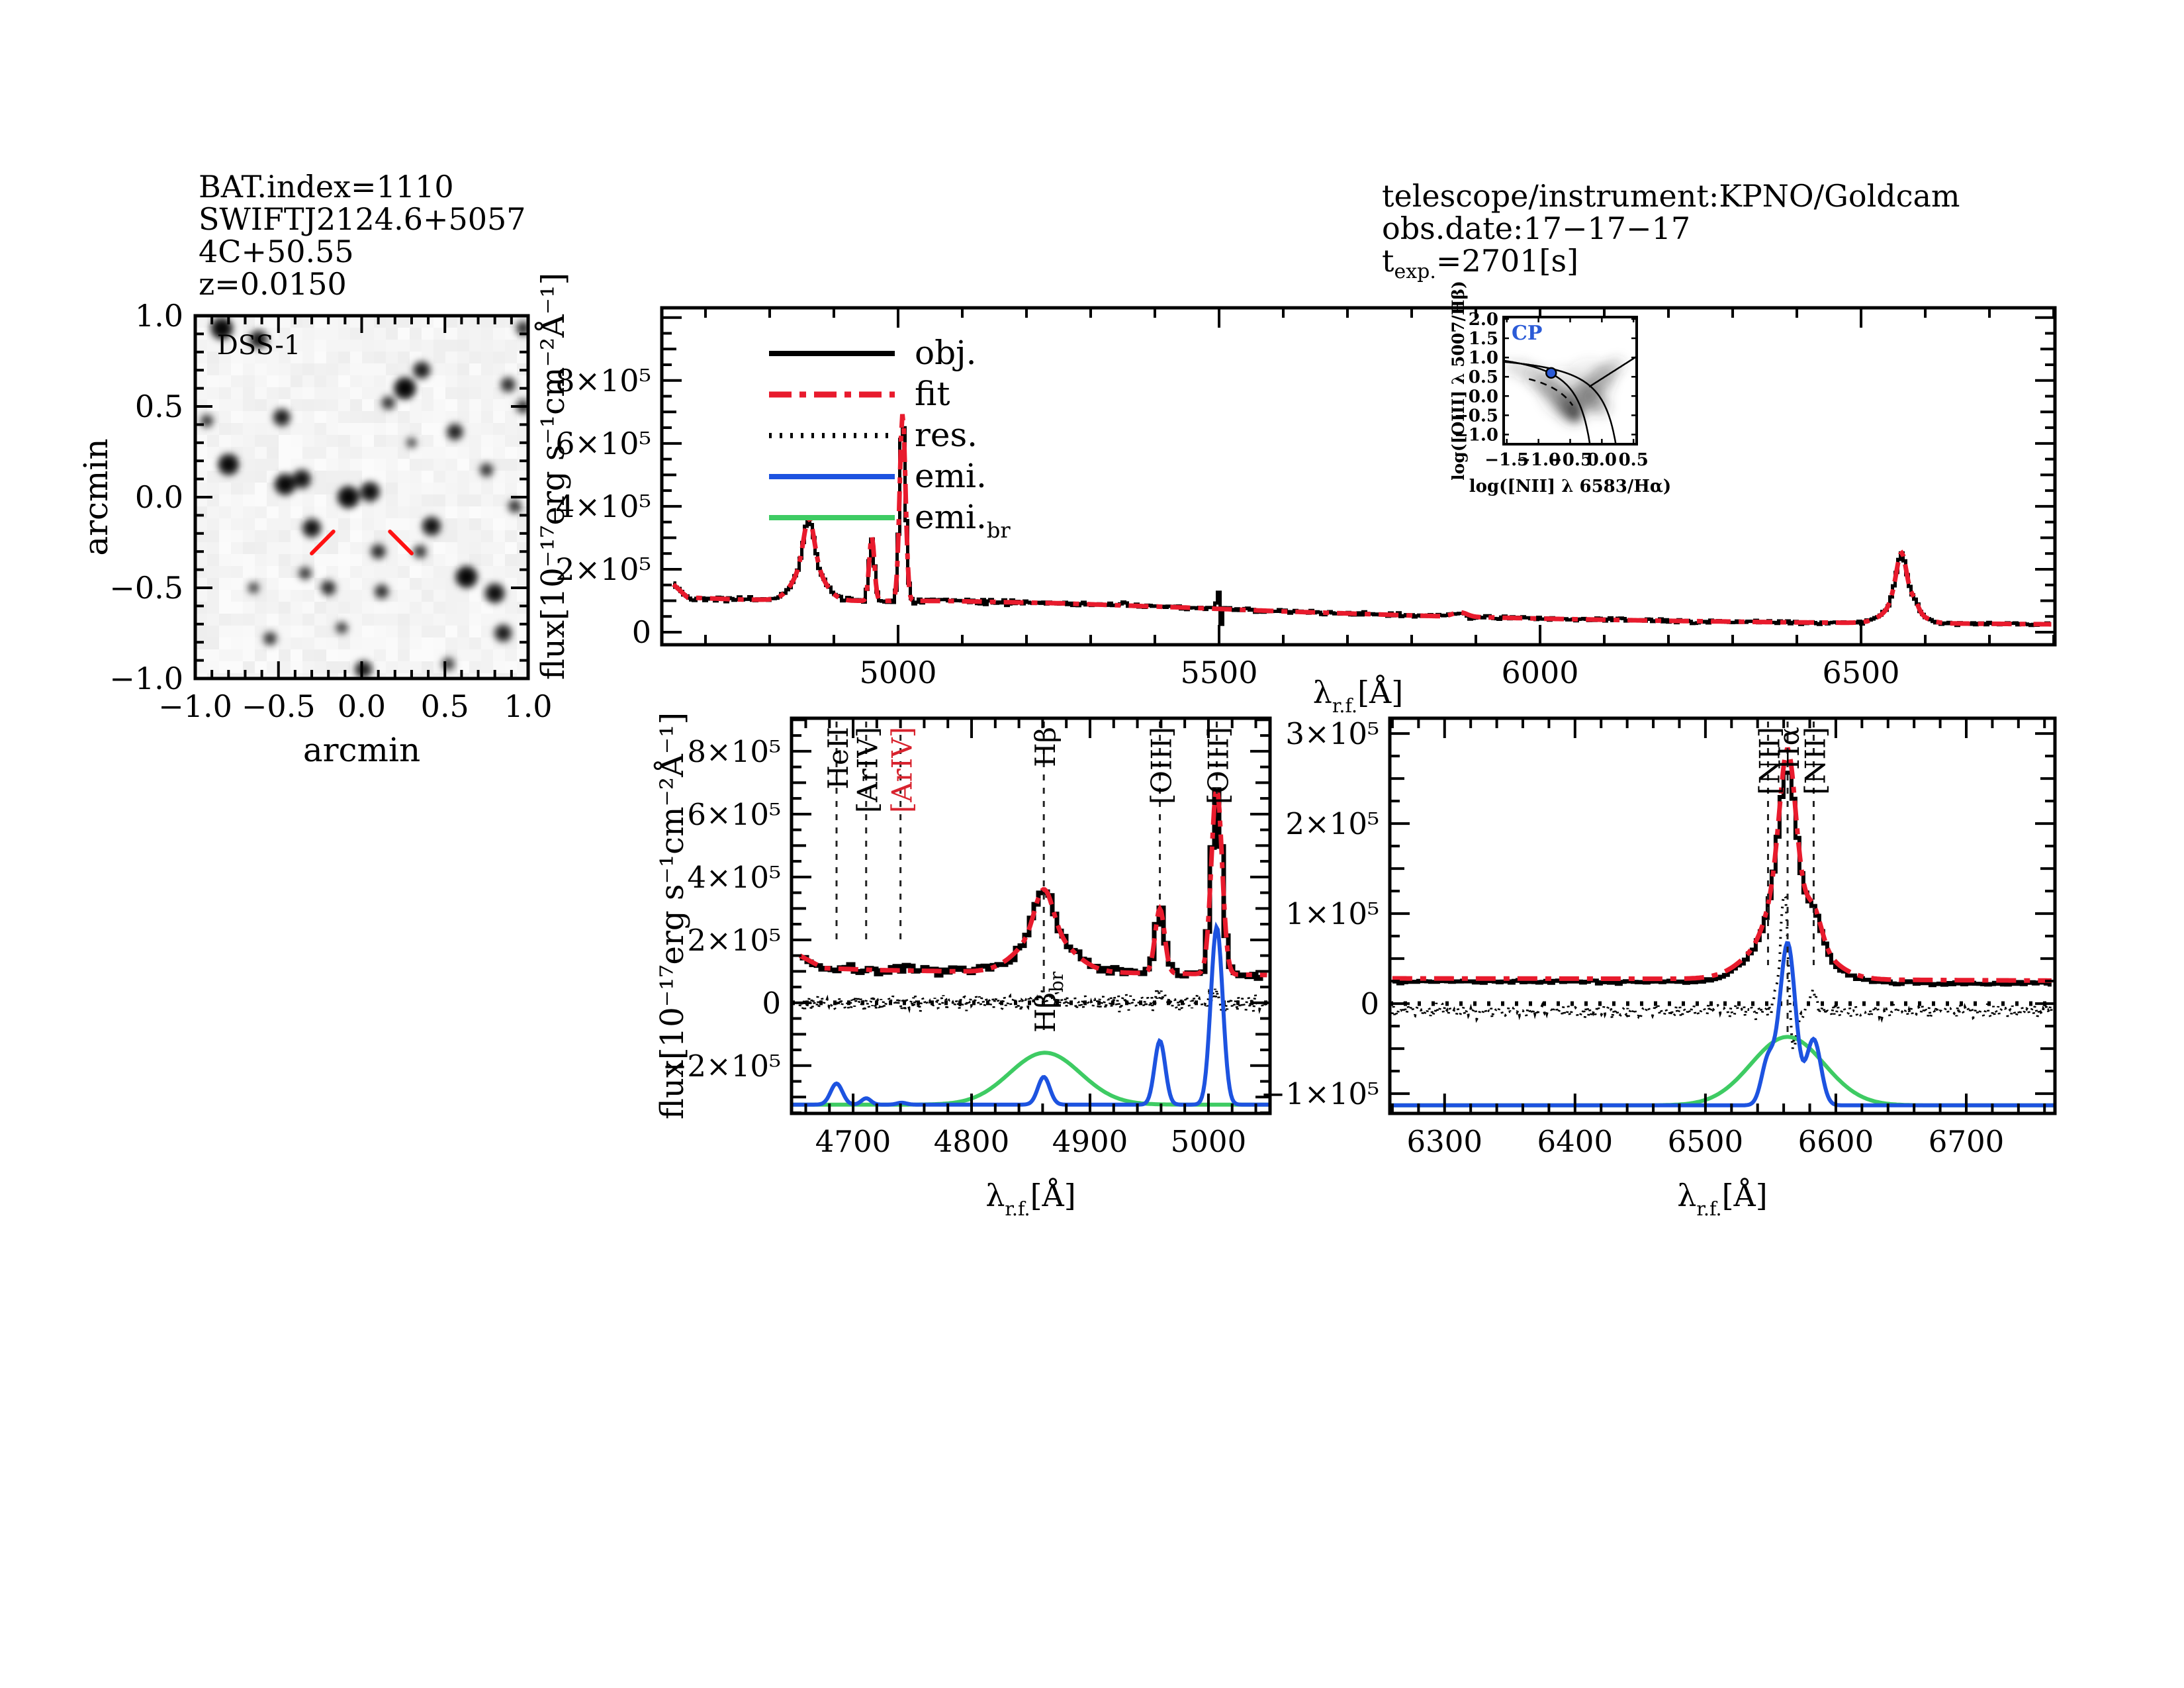  I want to click on legend-label-fit: fit, so click(933, 394).